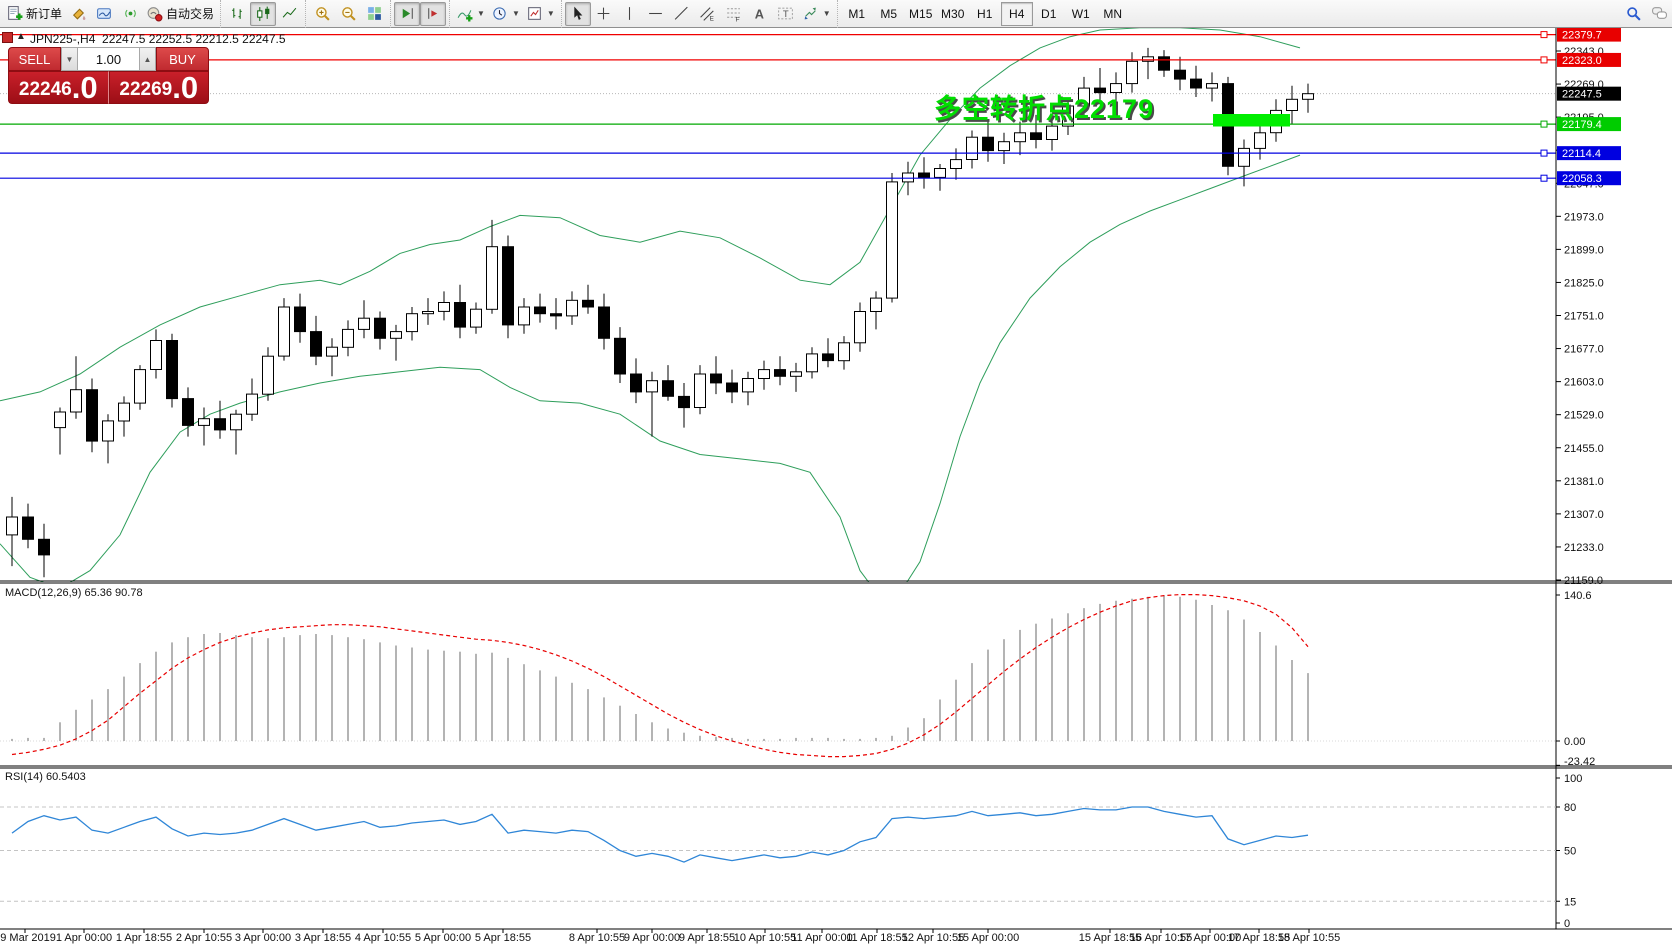 The image size is (1672, 950). Describe the element at coordinates (1584, 250) in the screenshot. I see `price-tick-label: 21899.0` at that location.